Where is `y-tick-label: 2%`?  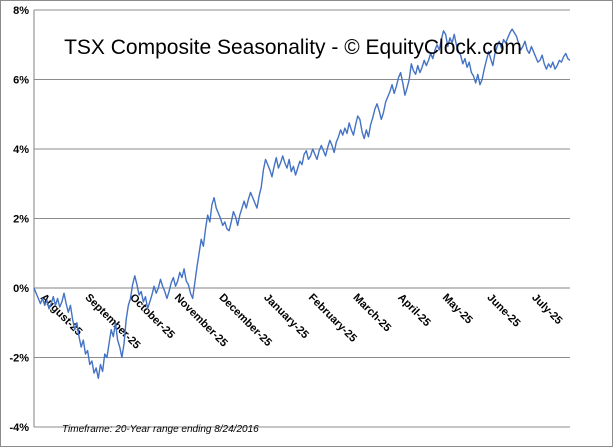
y-tick-label: 2% is located at coordinates (21, 220).